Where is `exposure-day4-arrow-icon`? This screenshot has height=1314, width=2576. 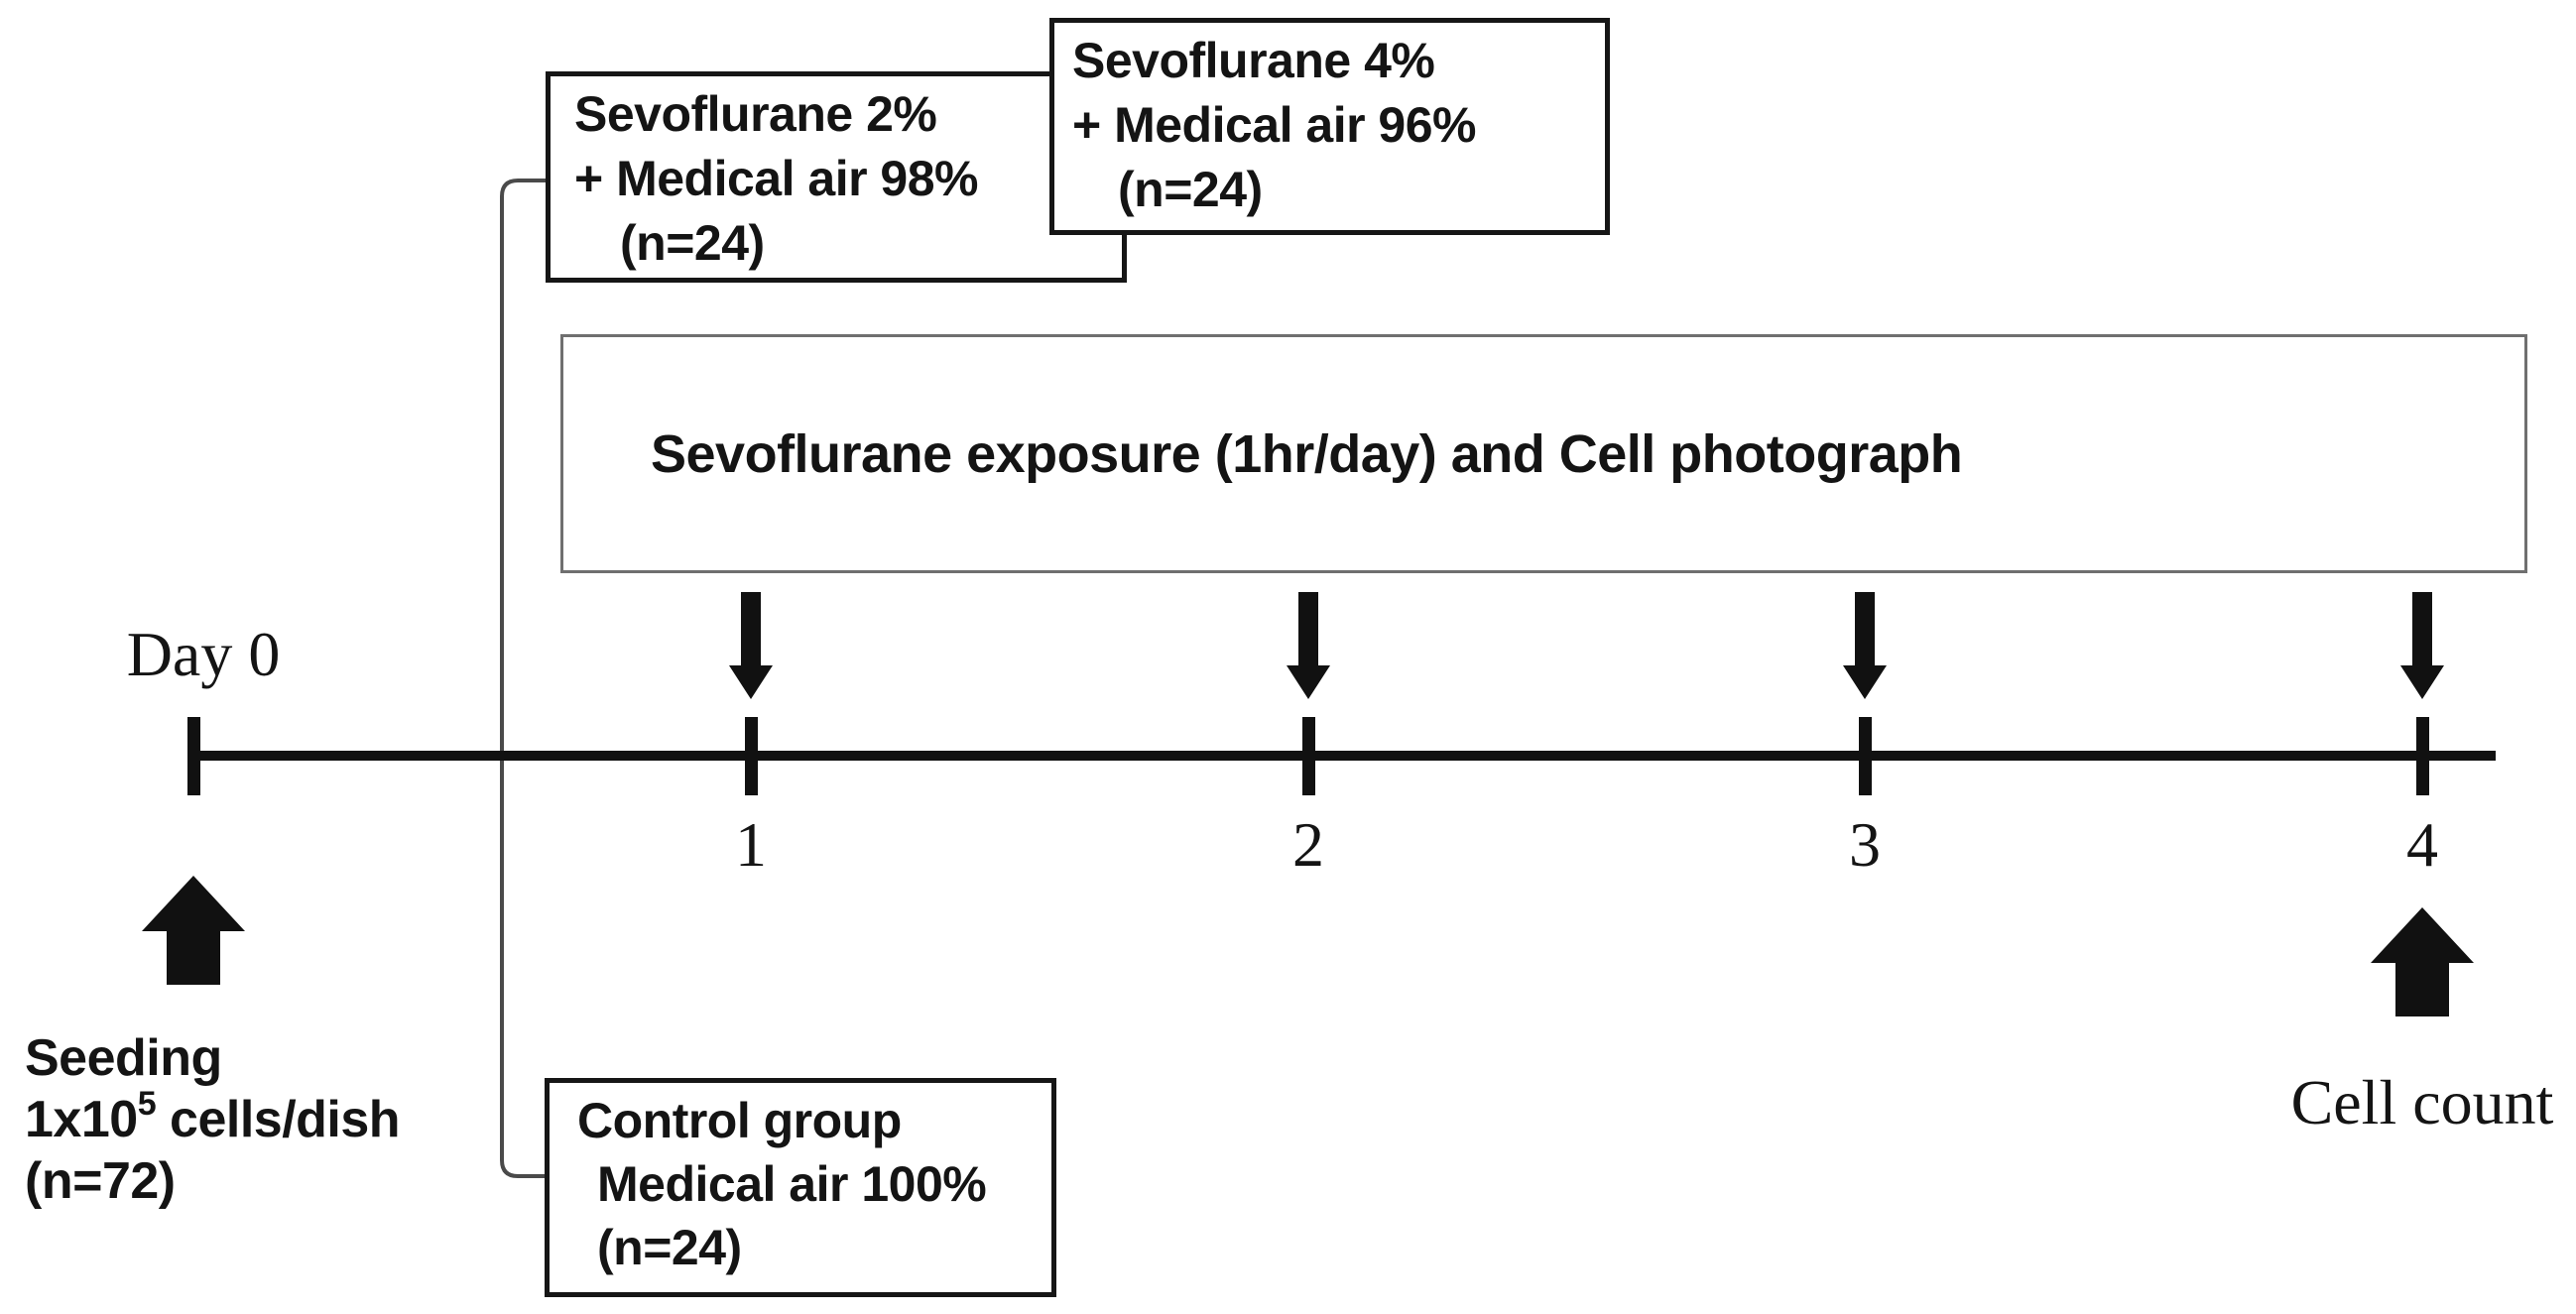 exposure-day4-arrow-icon is located at coordinates (2422, 645).